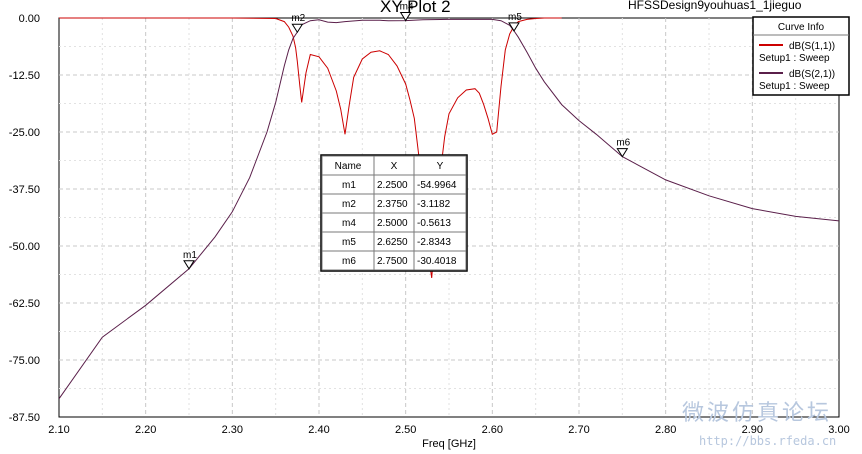  I want to click on marker-m5, so click(514, 27).